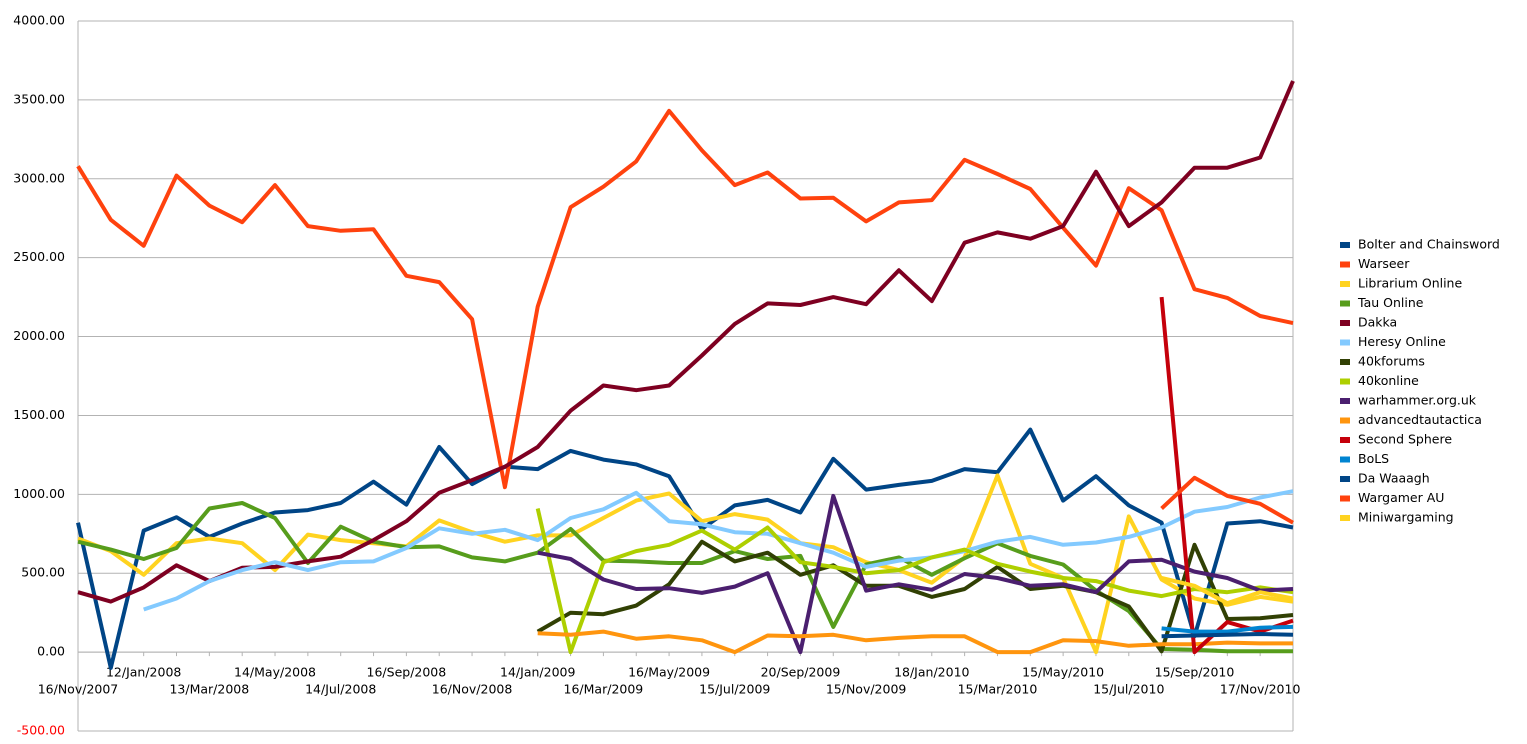 This screenshot has height=744, width=1527. Describe the element at coordinates (39, 177) in the screenshot. I see `y-tick-label: 3000.00` at that location.